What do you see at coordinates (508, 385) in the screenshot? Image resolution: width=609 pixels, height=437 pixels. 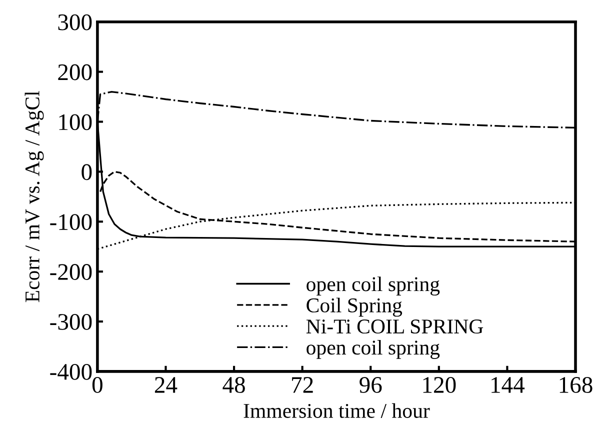 I see `x-tick-label: 144` at bounding box center [508, 385].